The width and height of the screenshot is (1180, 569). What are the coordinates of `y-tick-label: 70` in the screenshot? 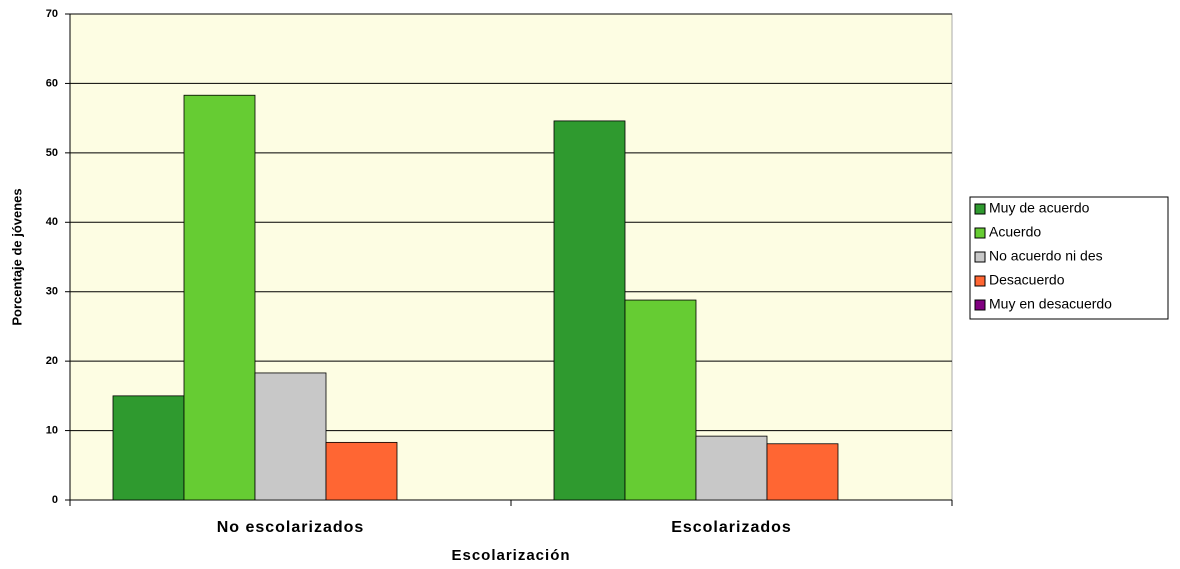 It's located at (52, 14).